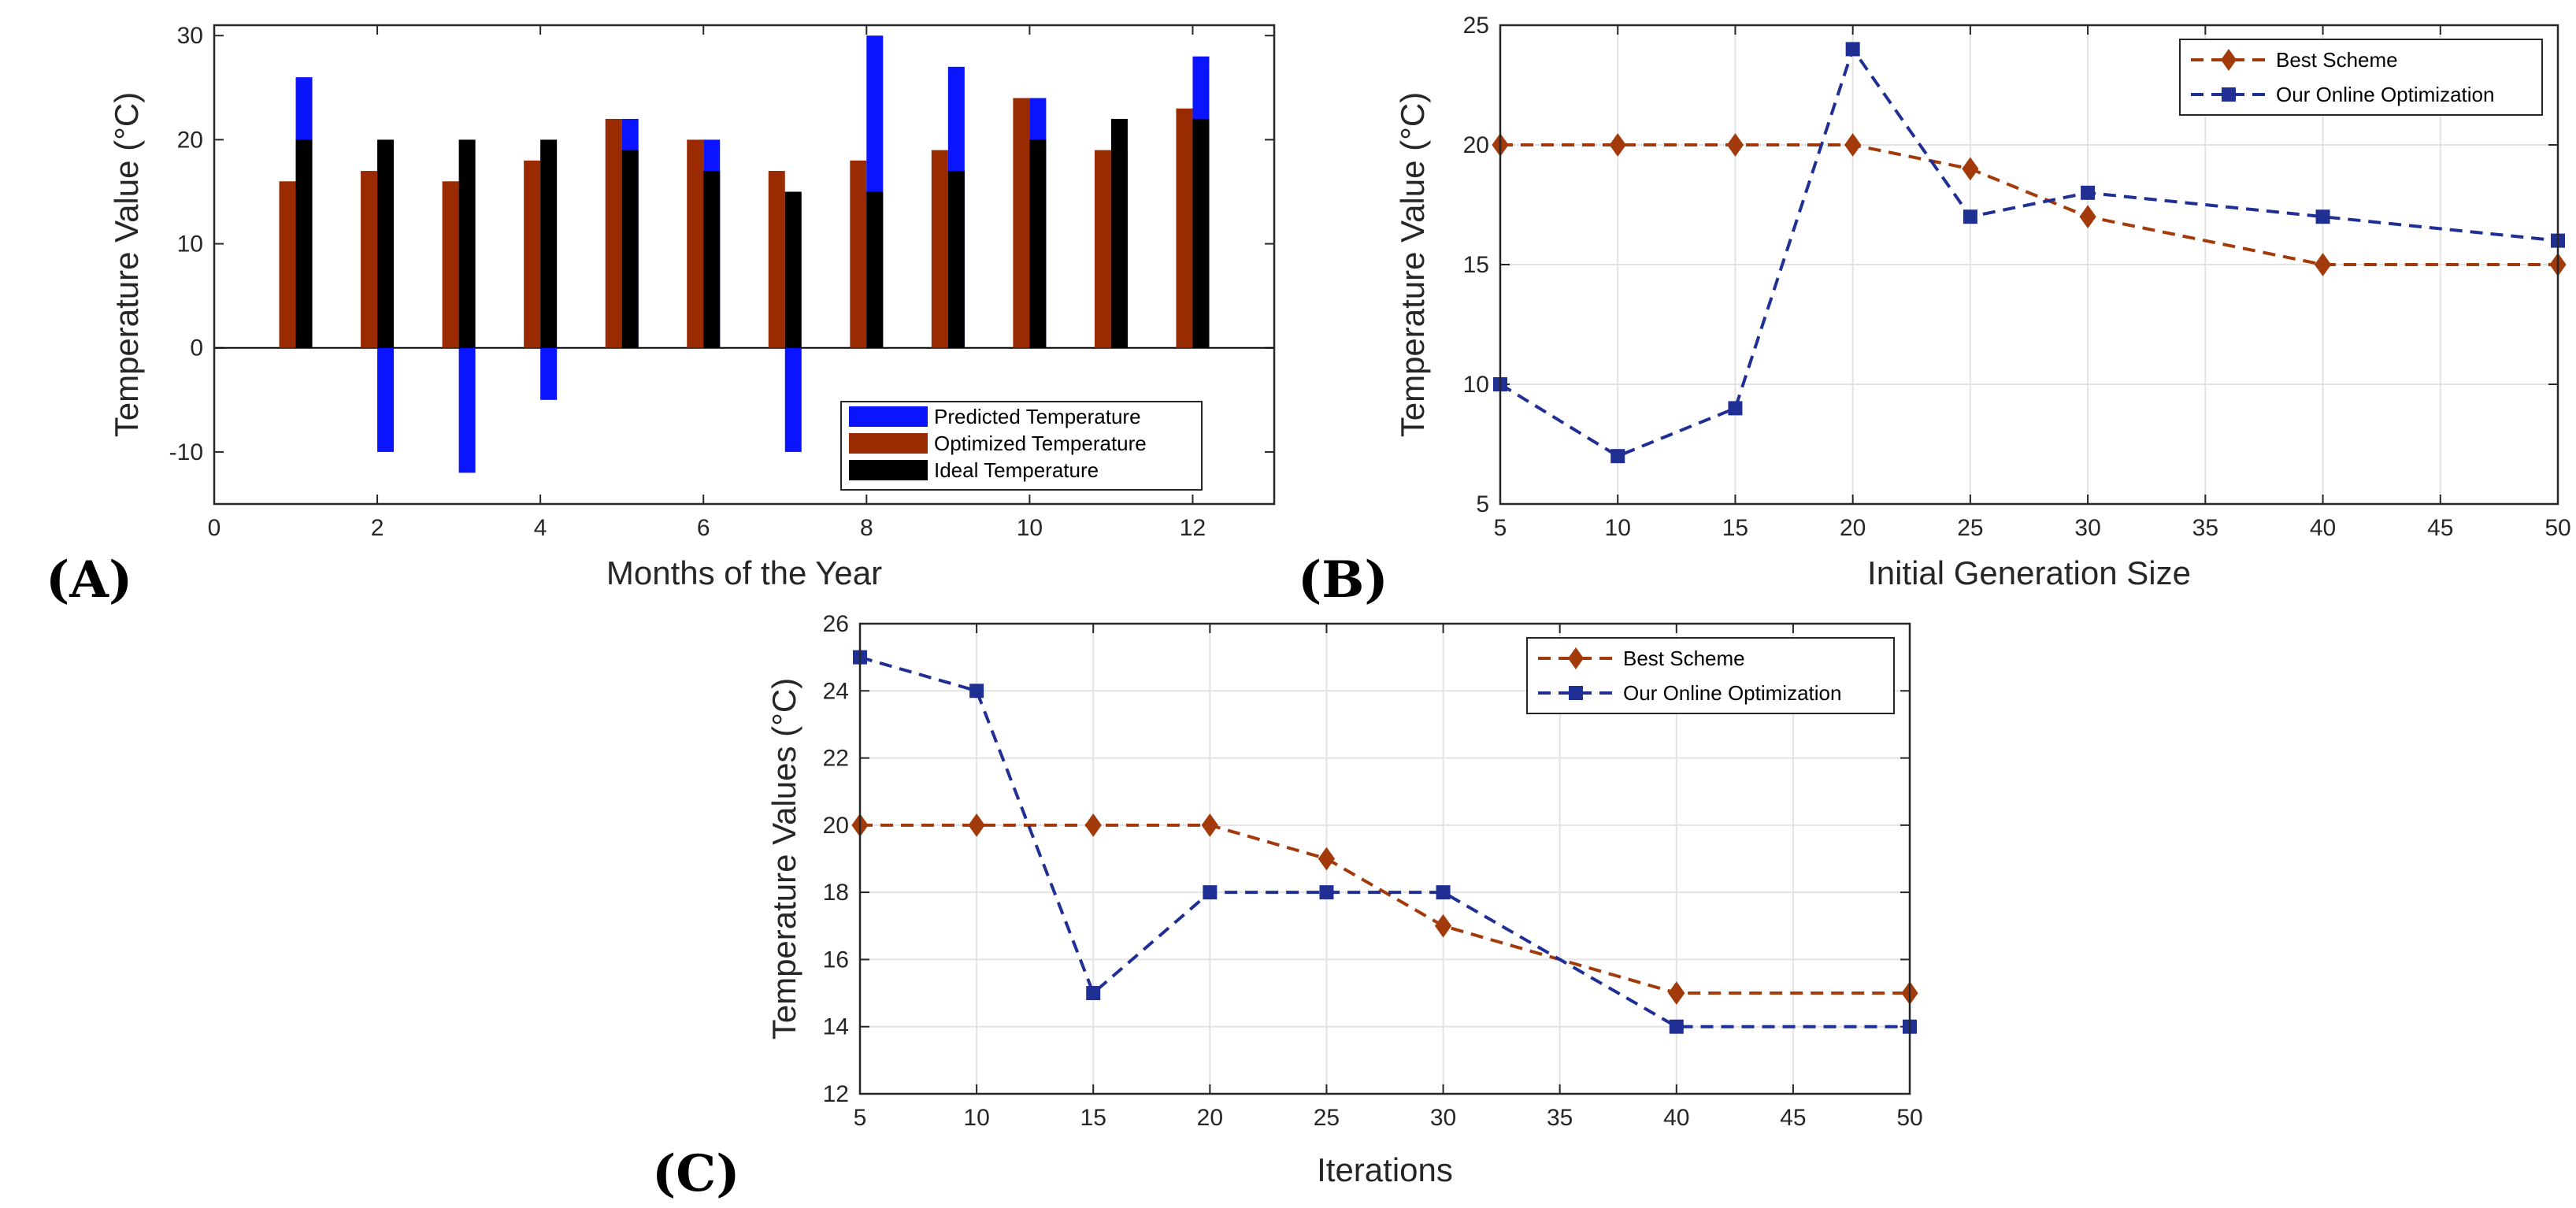 The height and width of the screenshot is (1208, 2576). What do you see at coordinates (377, 528) in the screenshot?
I see `x-tick-label: 2` at bounding box center [377, 528].